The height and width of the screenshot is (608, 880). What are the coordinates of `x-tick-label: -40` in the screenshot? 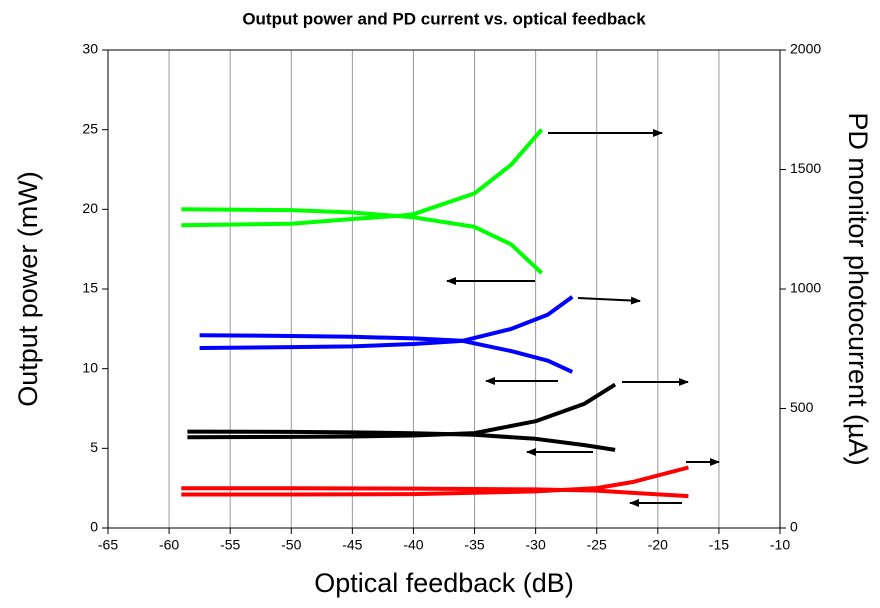 It's located at (413, 545).